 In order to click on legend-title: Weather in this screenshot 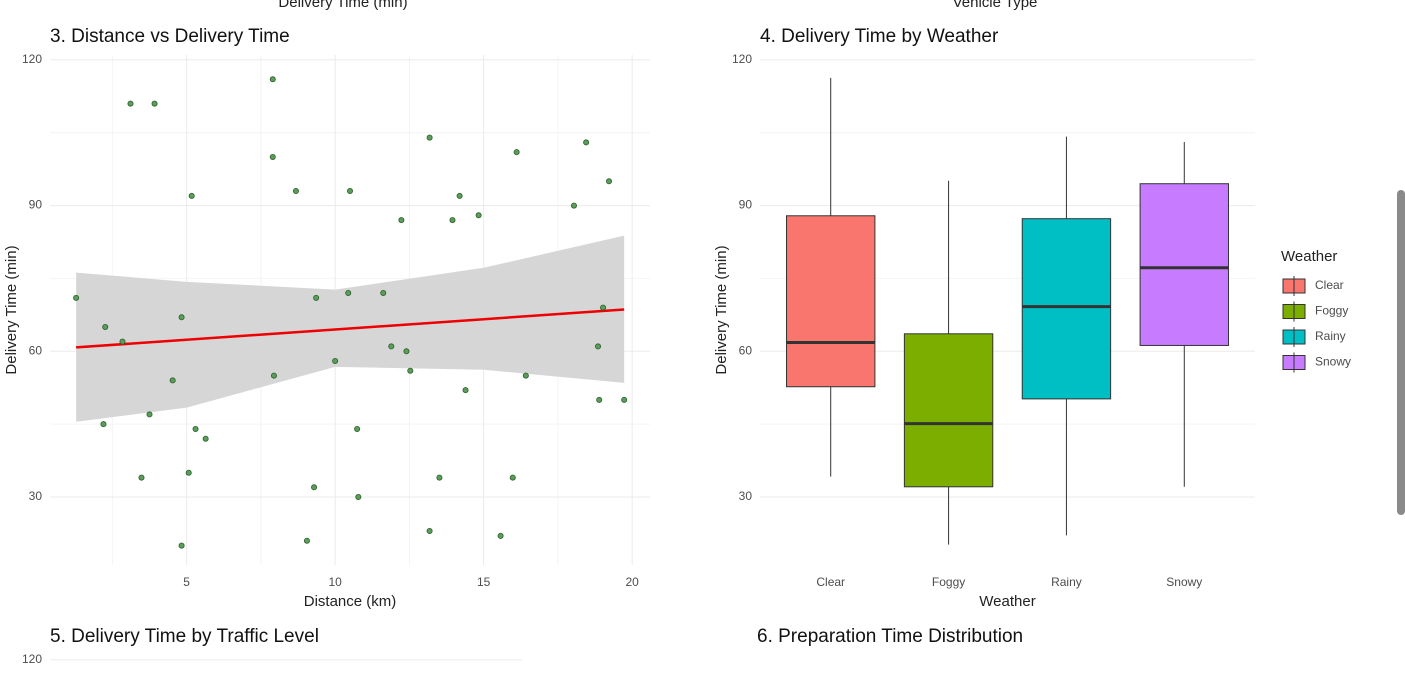, I will do `click(1309, 256)`.